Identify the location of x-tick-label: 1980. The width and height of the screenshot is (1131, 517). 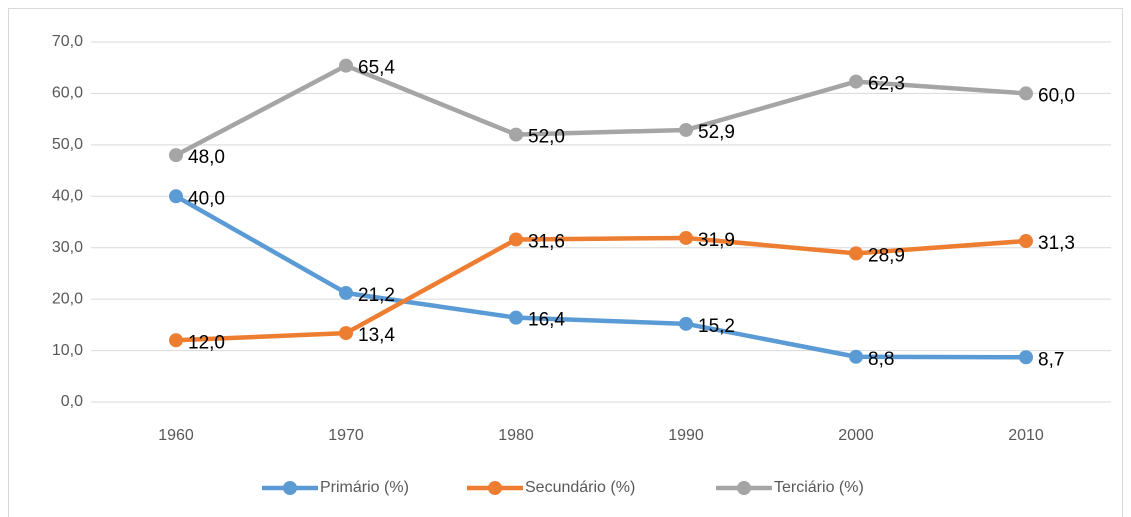
(516, 435).